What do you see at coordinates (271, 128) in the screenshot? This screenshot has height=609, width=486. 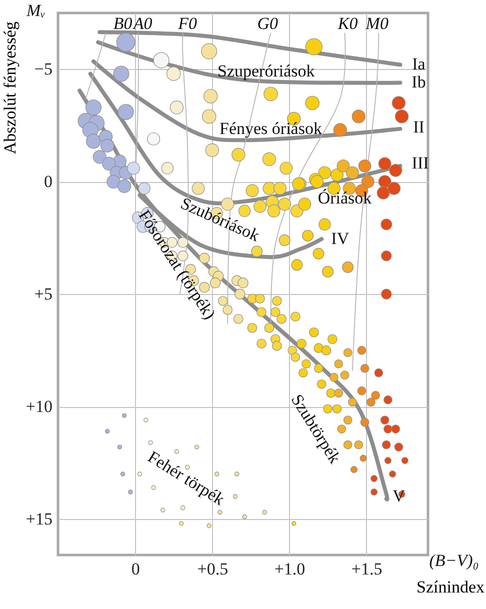 I see `annotation: Fényes óriások` at bounding box center [271, 128].